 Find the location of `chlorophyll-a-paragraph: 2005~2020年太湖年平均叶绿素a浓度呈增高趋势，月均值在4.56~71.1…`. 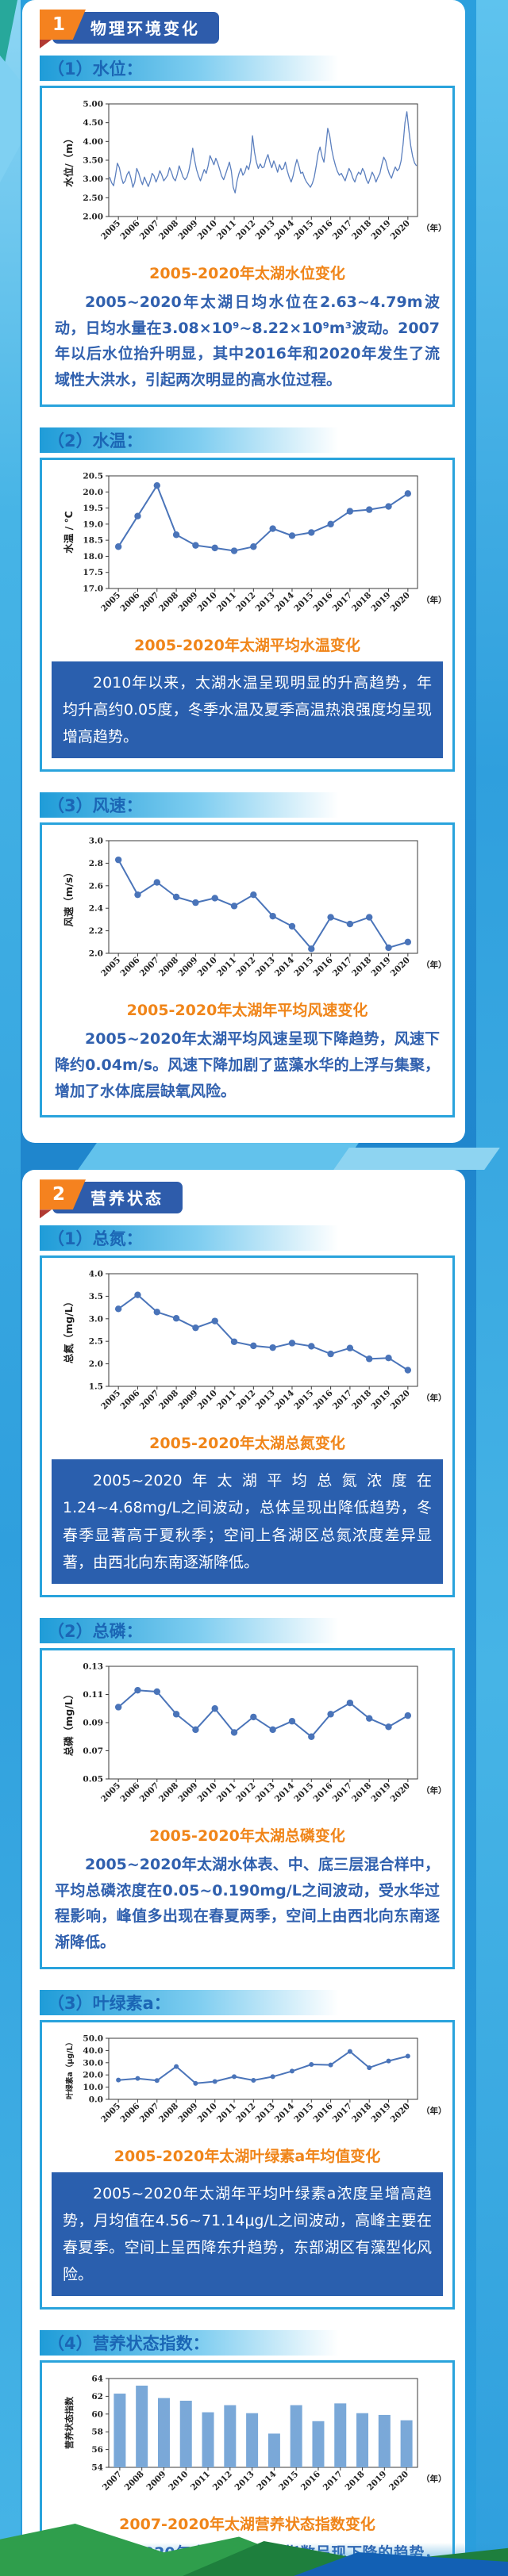

chlorophyll-a-paragraph: 2005~2020年太湖年平均叶绿素a浓度呈增高趋势，月均值在4.56~71.1… is located at coordinates (247, 2234).